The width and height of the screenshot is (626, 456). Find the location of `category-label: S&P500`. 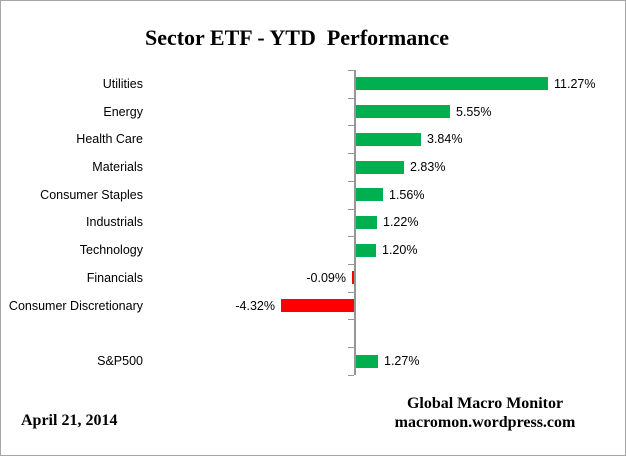

category-label: S&P500 is located at coordinates (120, 361).